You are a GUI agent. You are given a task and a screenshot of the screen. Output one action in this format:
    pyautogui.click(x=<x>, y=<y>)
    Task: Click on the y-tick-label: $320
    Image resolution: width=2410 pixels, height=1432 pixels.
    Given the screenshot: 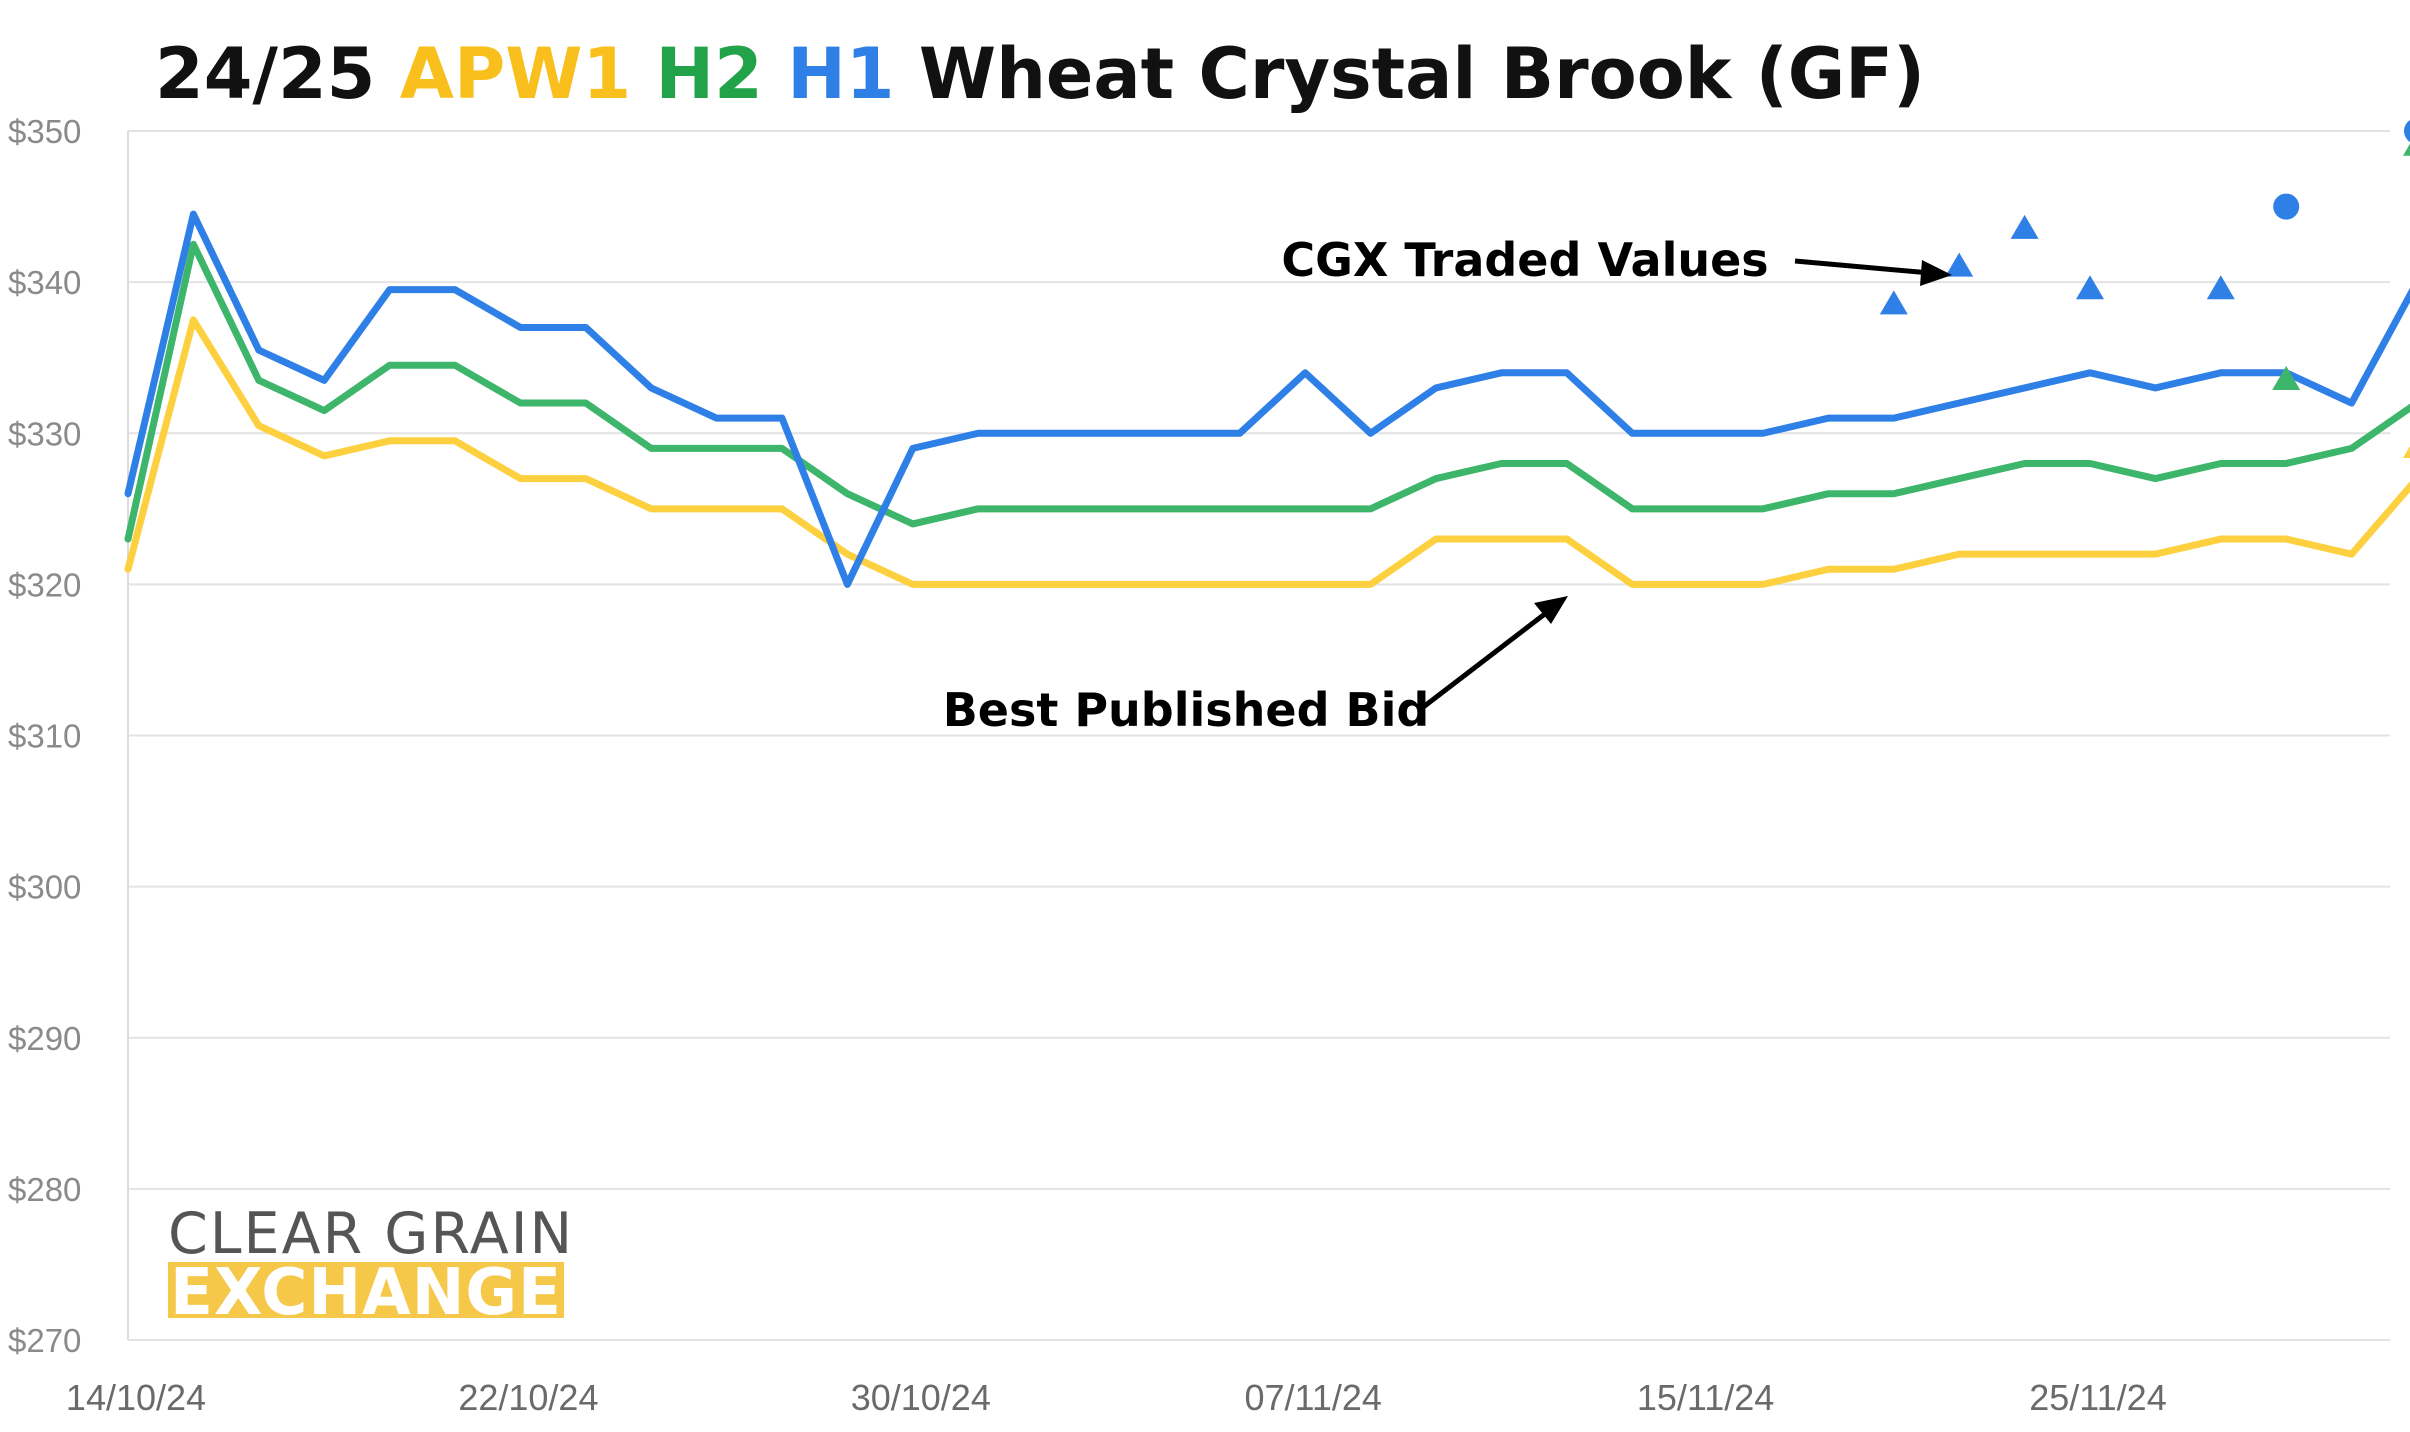 What is the action you would take?
    pyautogui.click(x=44, y=584)
    